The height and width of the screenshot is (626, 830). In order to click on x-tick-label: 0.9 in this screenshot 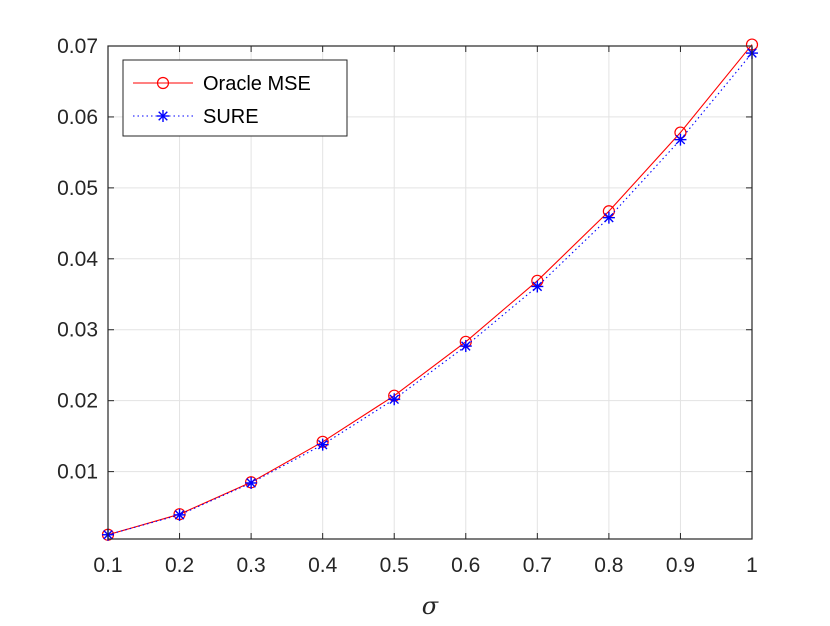, I will do `click(680, 565)`.